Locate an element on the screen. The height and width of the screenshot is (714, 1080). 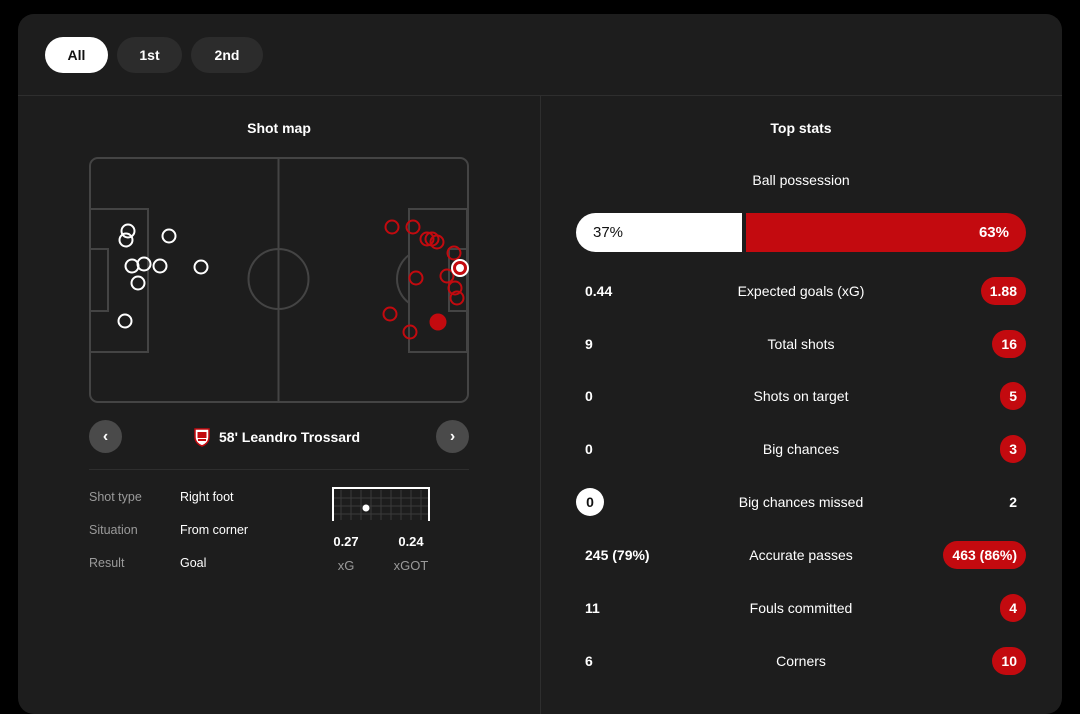
stat-away-value: 10 is located at coordinates (1009, 661).